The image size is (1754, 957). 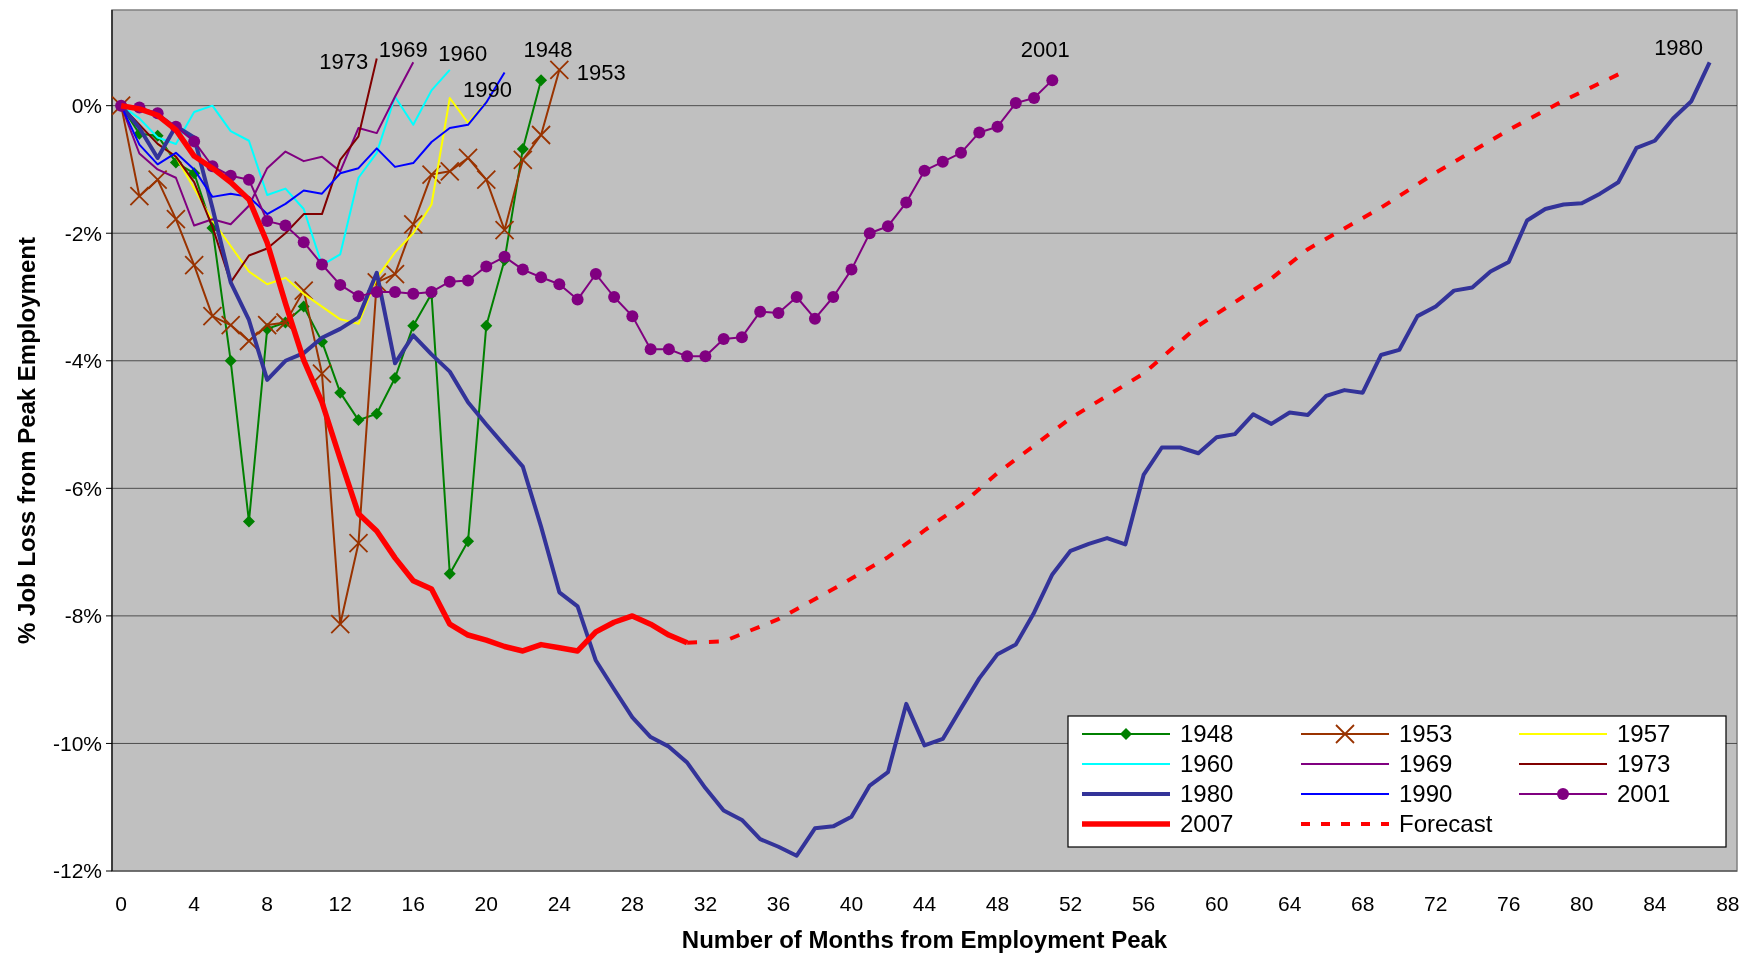 I want to click on x-tick-label: 16, so click(x=413, y=903).